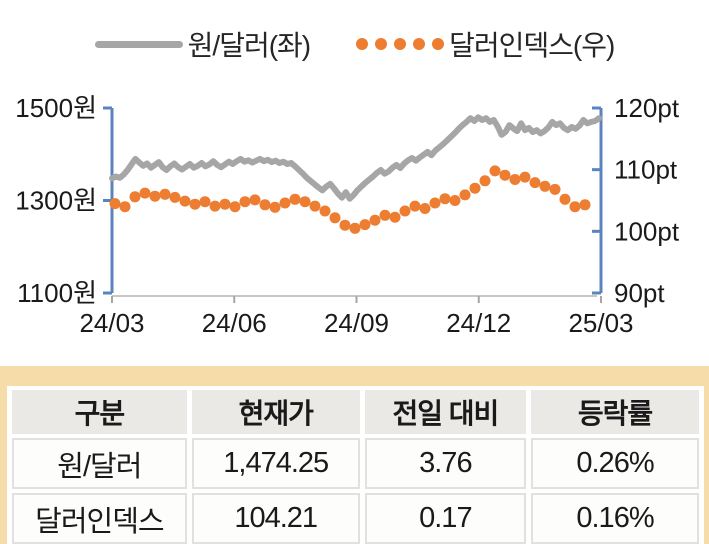 This screenshot has height=544, width=709. Describe the element at coordinates (445, 463) in the screenshot. I see `cell-usdkrw-change: 3.76` at that location.